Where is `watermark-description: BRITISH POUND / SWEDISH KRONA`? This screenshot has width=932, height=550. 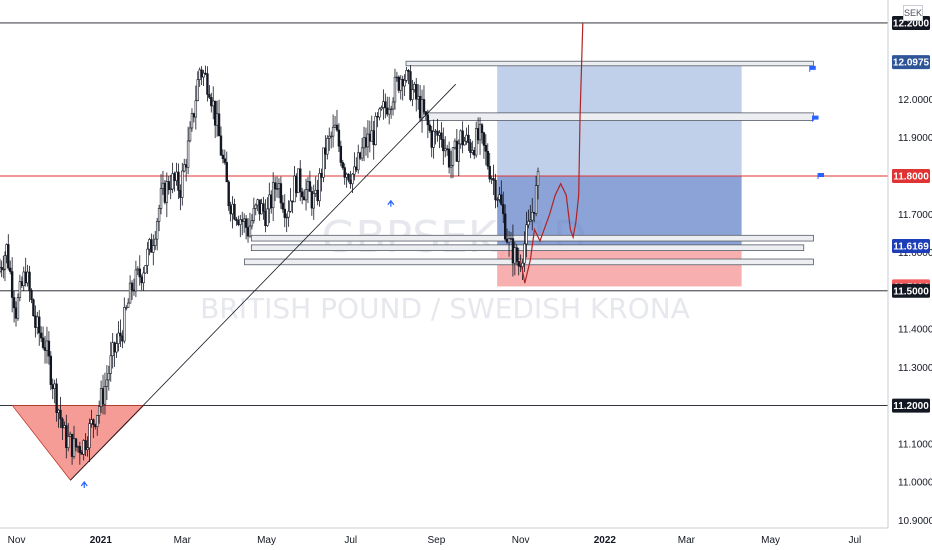
watermark-description: BRITISH POUND / SWEDISH KRONA is located at coordinates (445, 308).